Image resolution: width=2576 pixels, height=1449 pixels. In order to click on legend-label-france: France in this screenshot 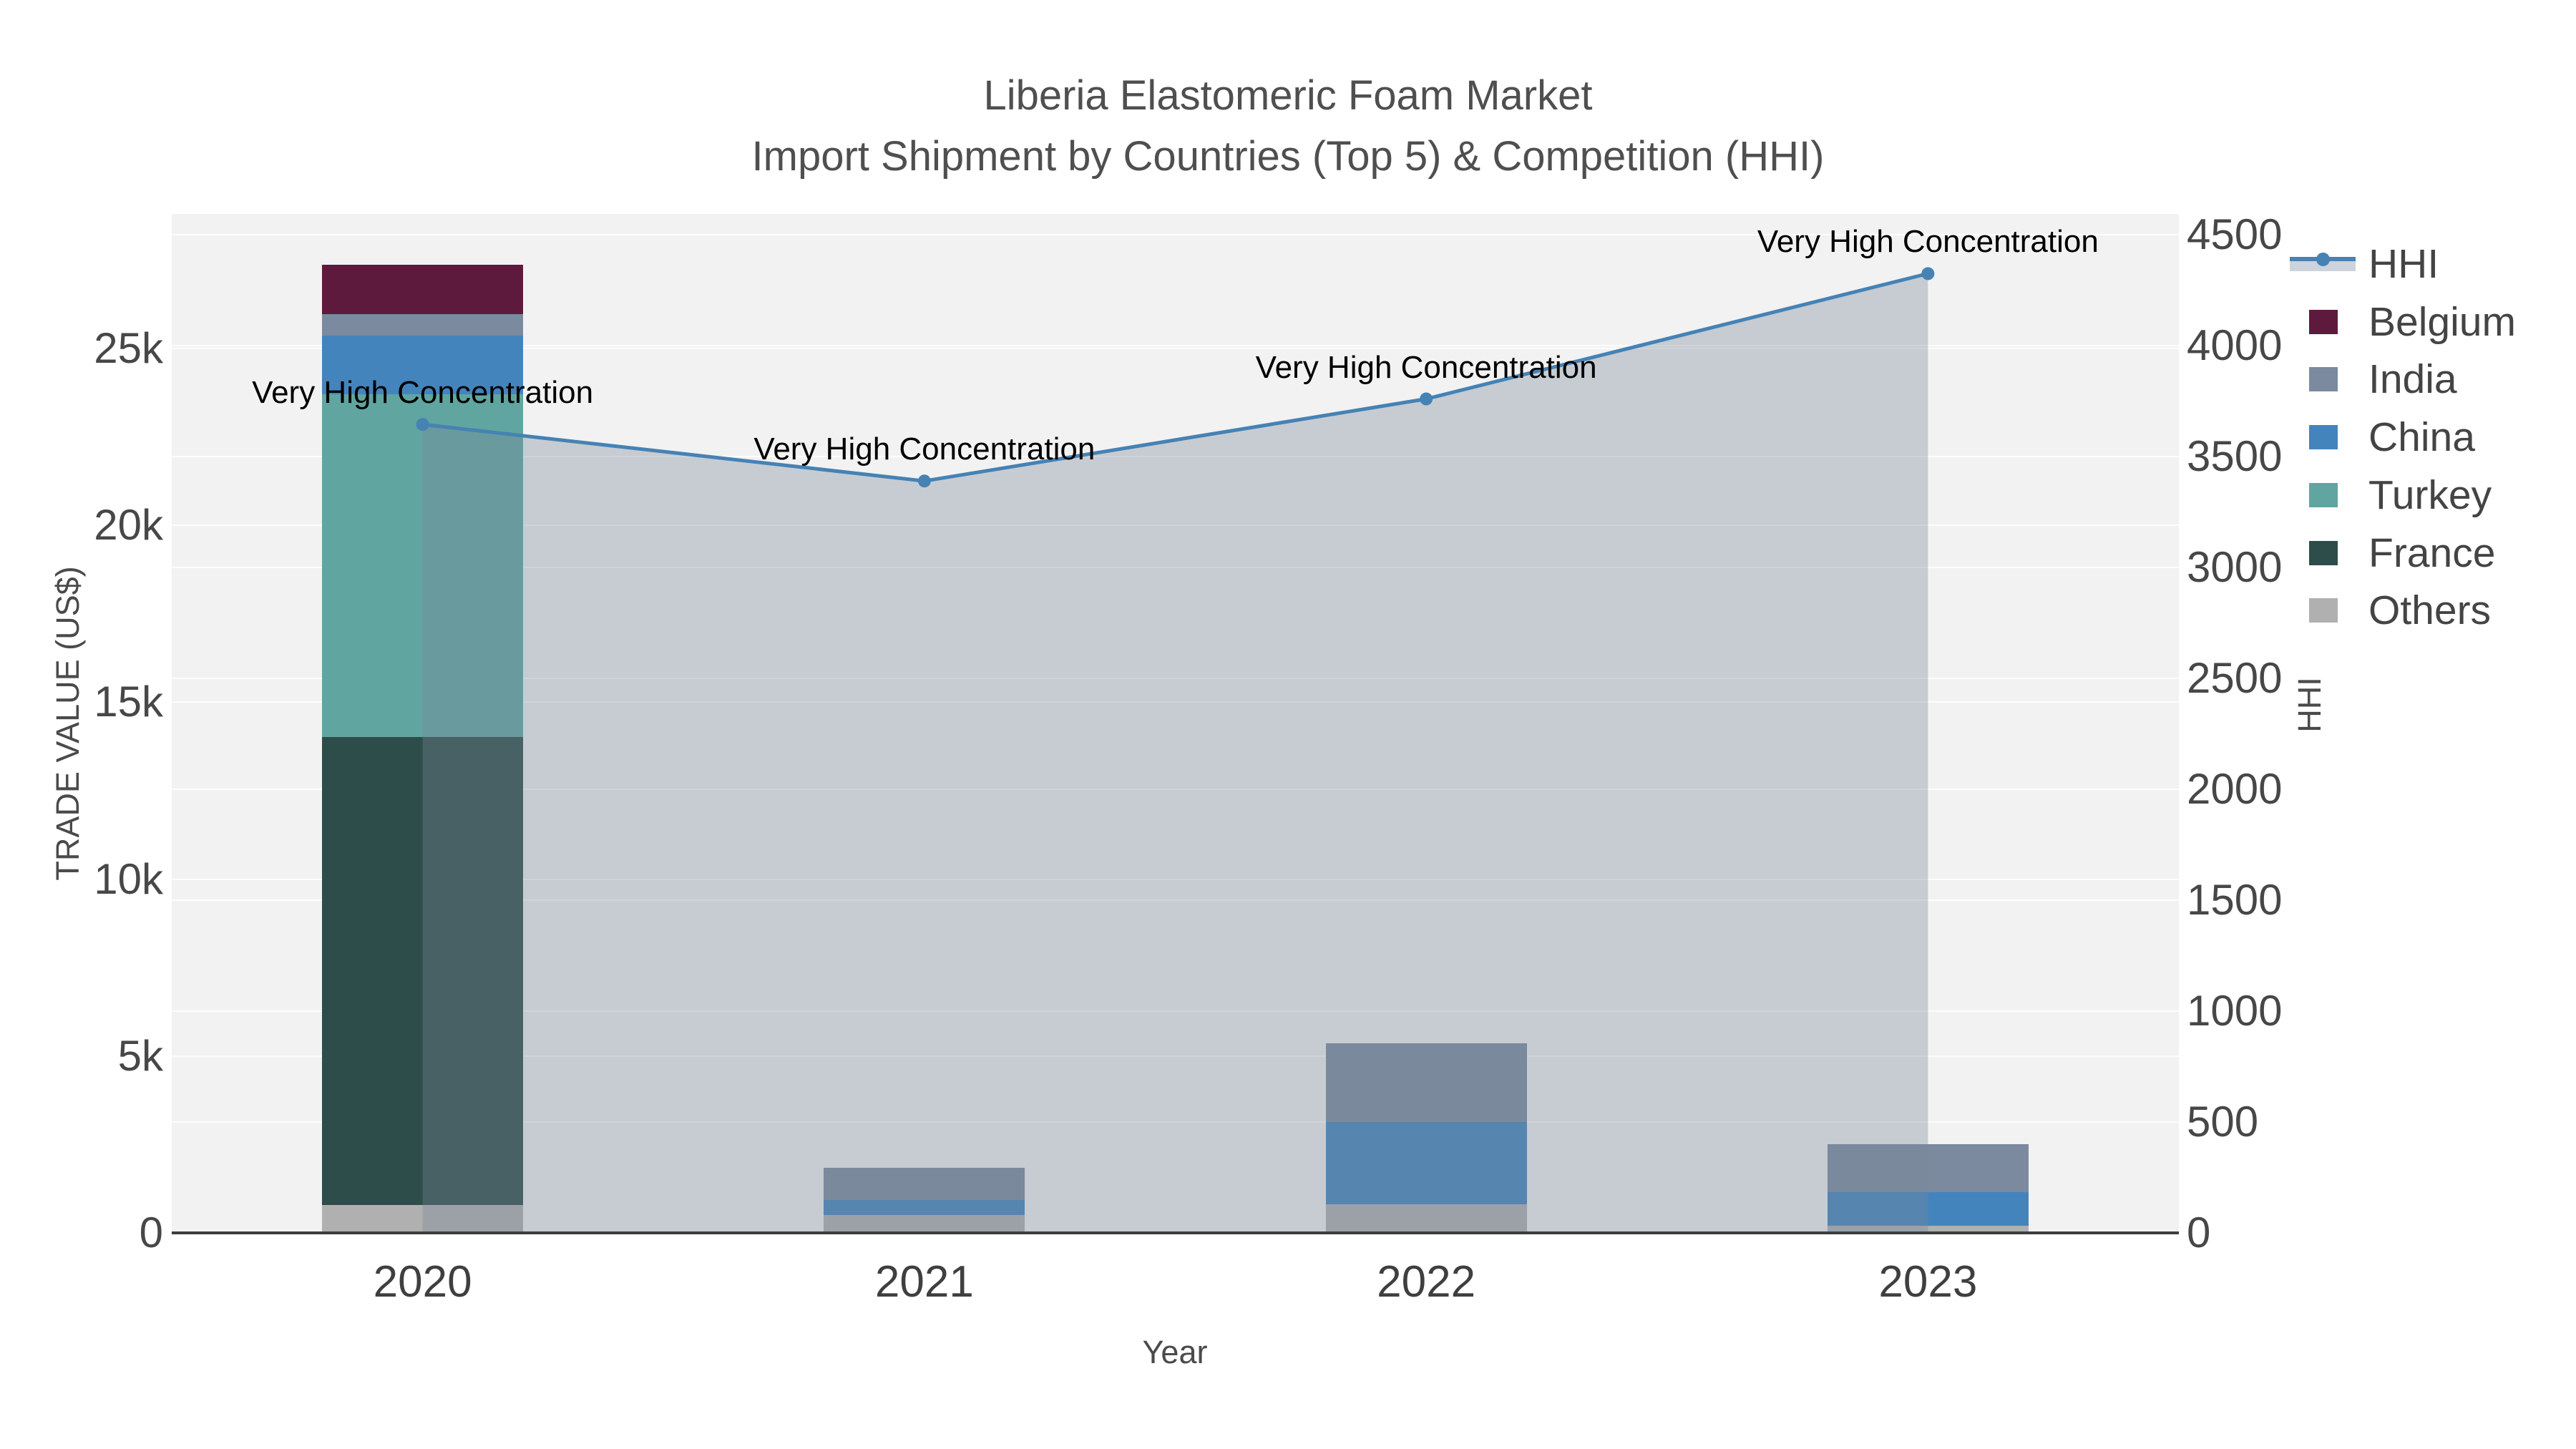, I will do `click(2432, 553)`.